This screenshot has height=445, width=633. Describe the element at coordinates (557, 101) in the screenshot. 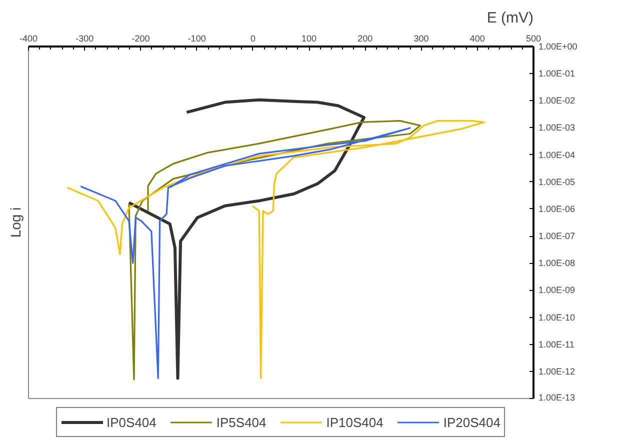

I see `y-tick-label: 1.00E-02` at that location.